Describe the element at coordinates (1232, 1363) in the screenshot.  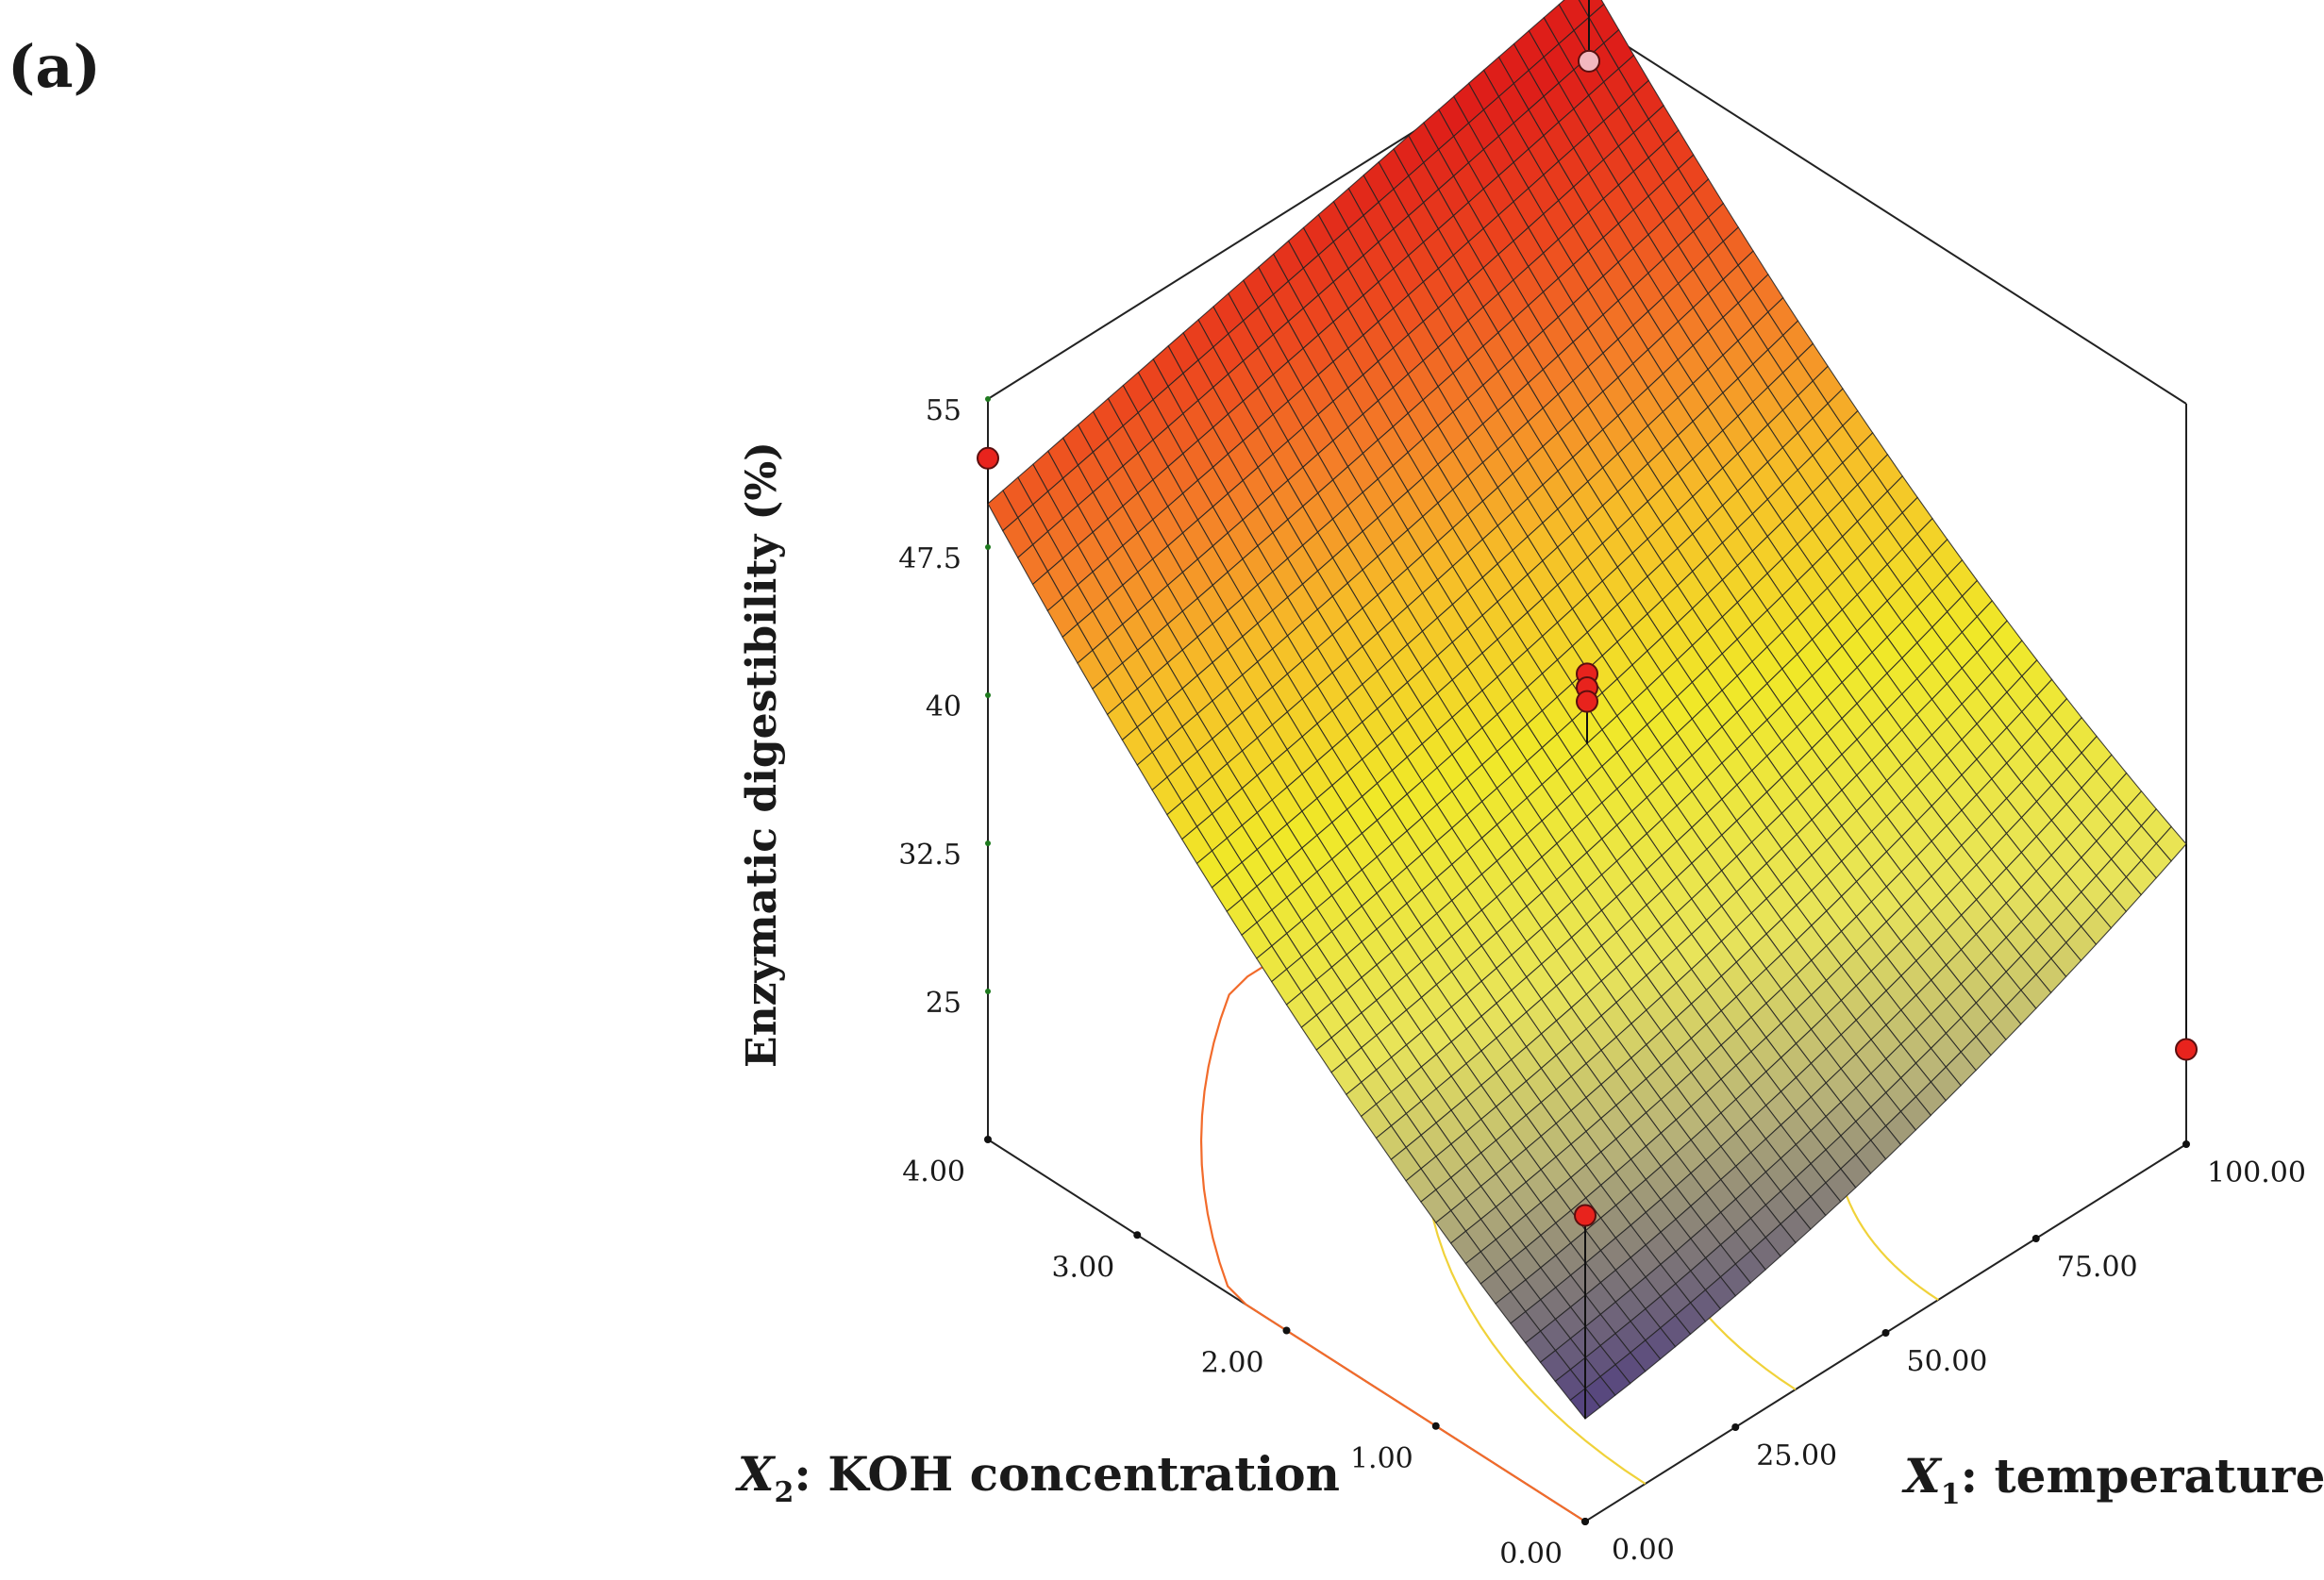
I see `x2-tick-label: 2.00` at that location.